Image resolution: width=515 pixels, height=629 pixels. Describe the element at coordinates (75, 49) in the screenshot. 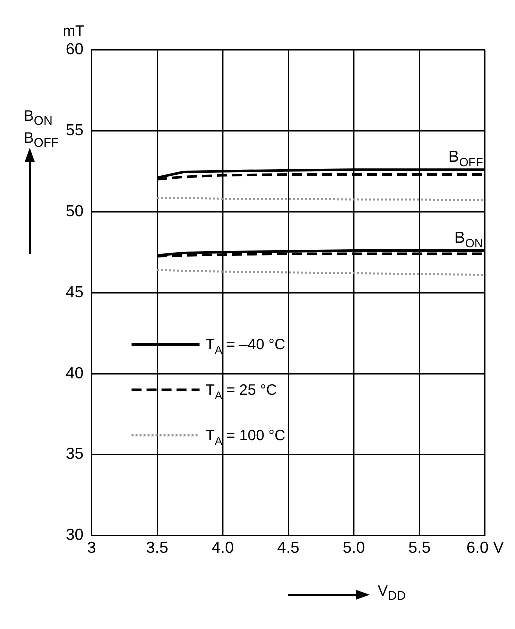

I see `y-tick-label: 60` at that location.